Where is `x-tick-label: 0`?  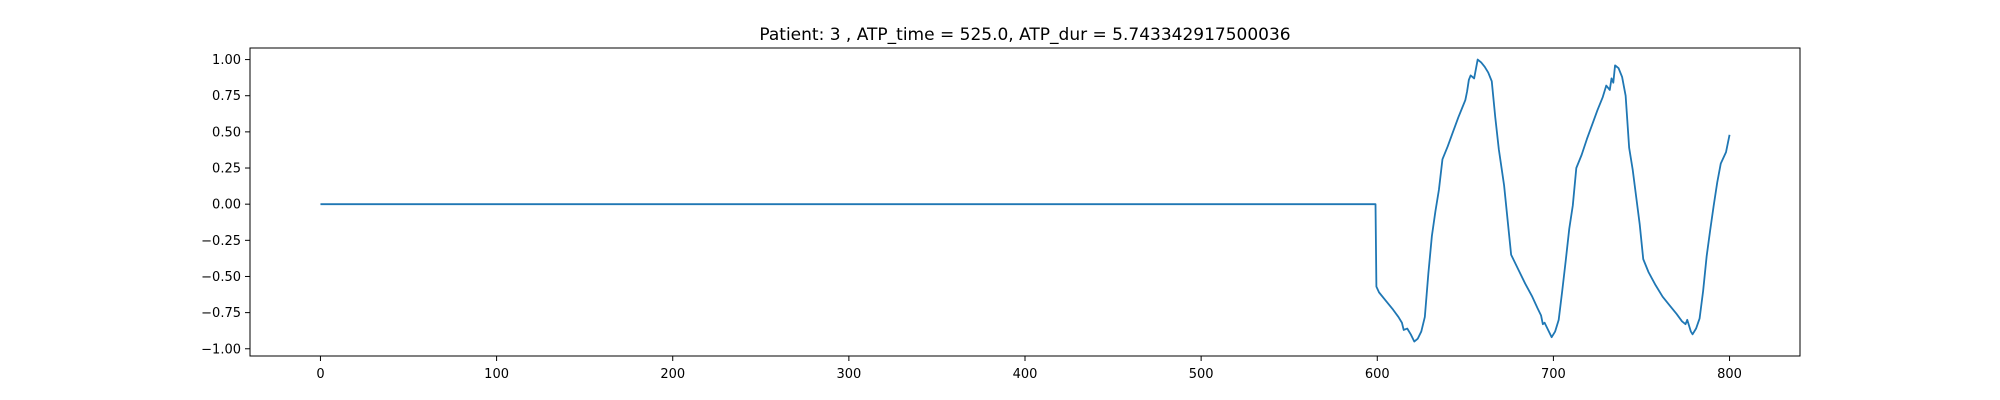
x-tick-label: 0 is located at coordinates (320, 374).